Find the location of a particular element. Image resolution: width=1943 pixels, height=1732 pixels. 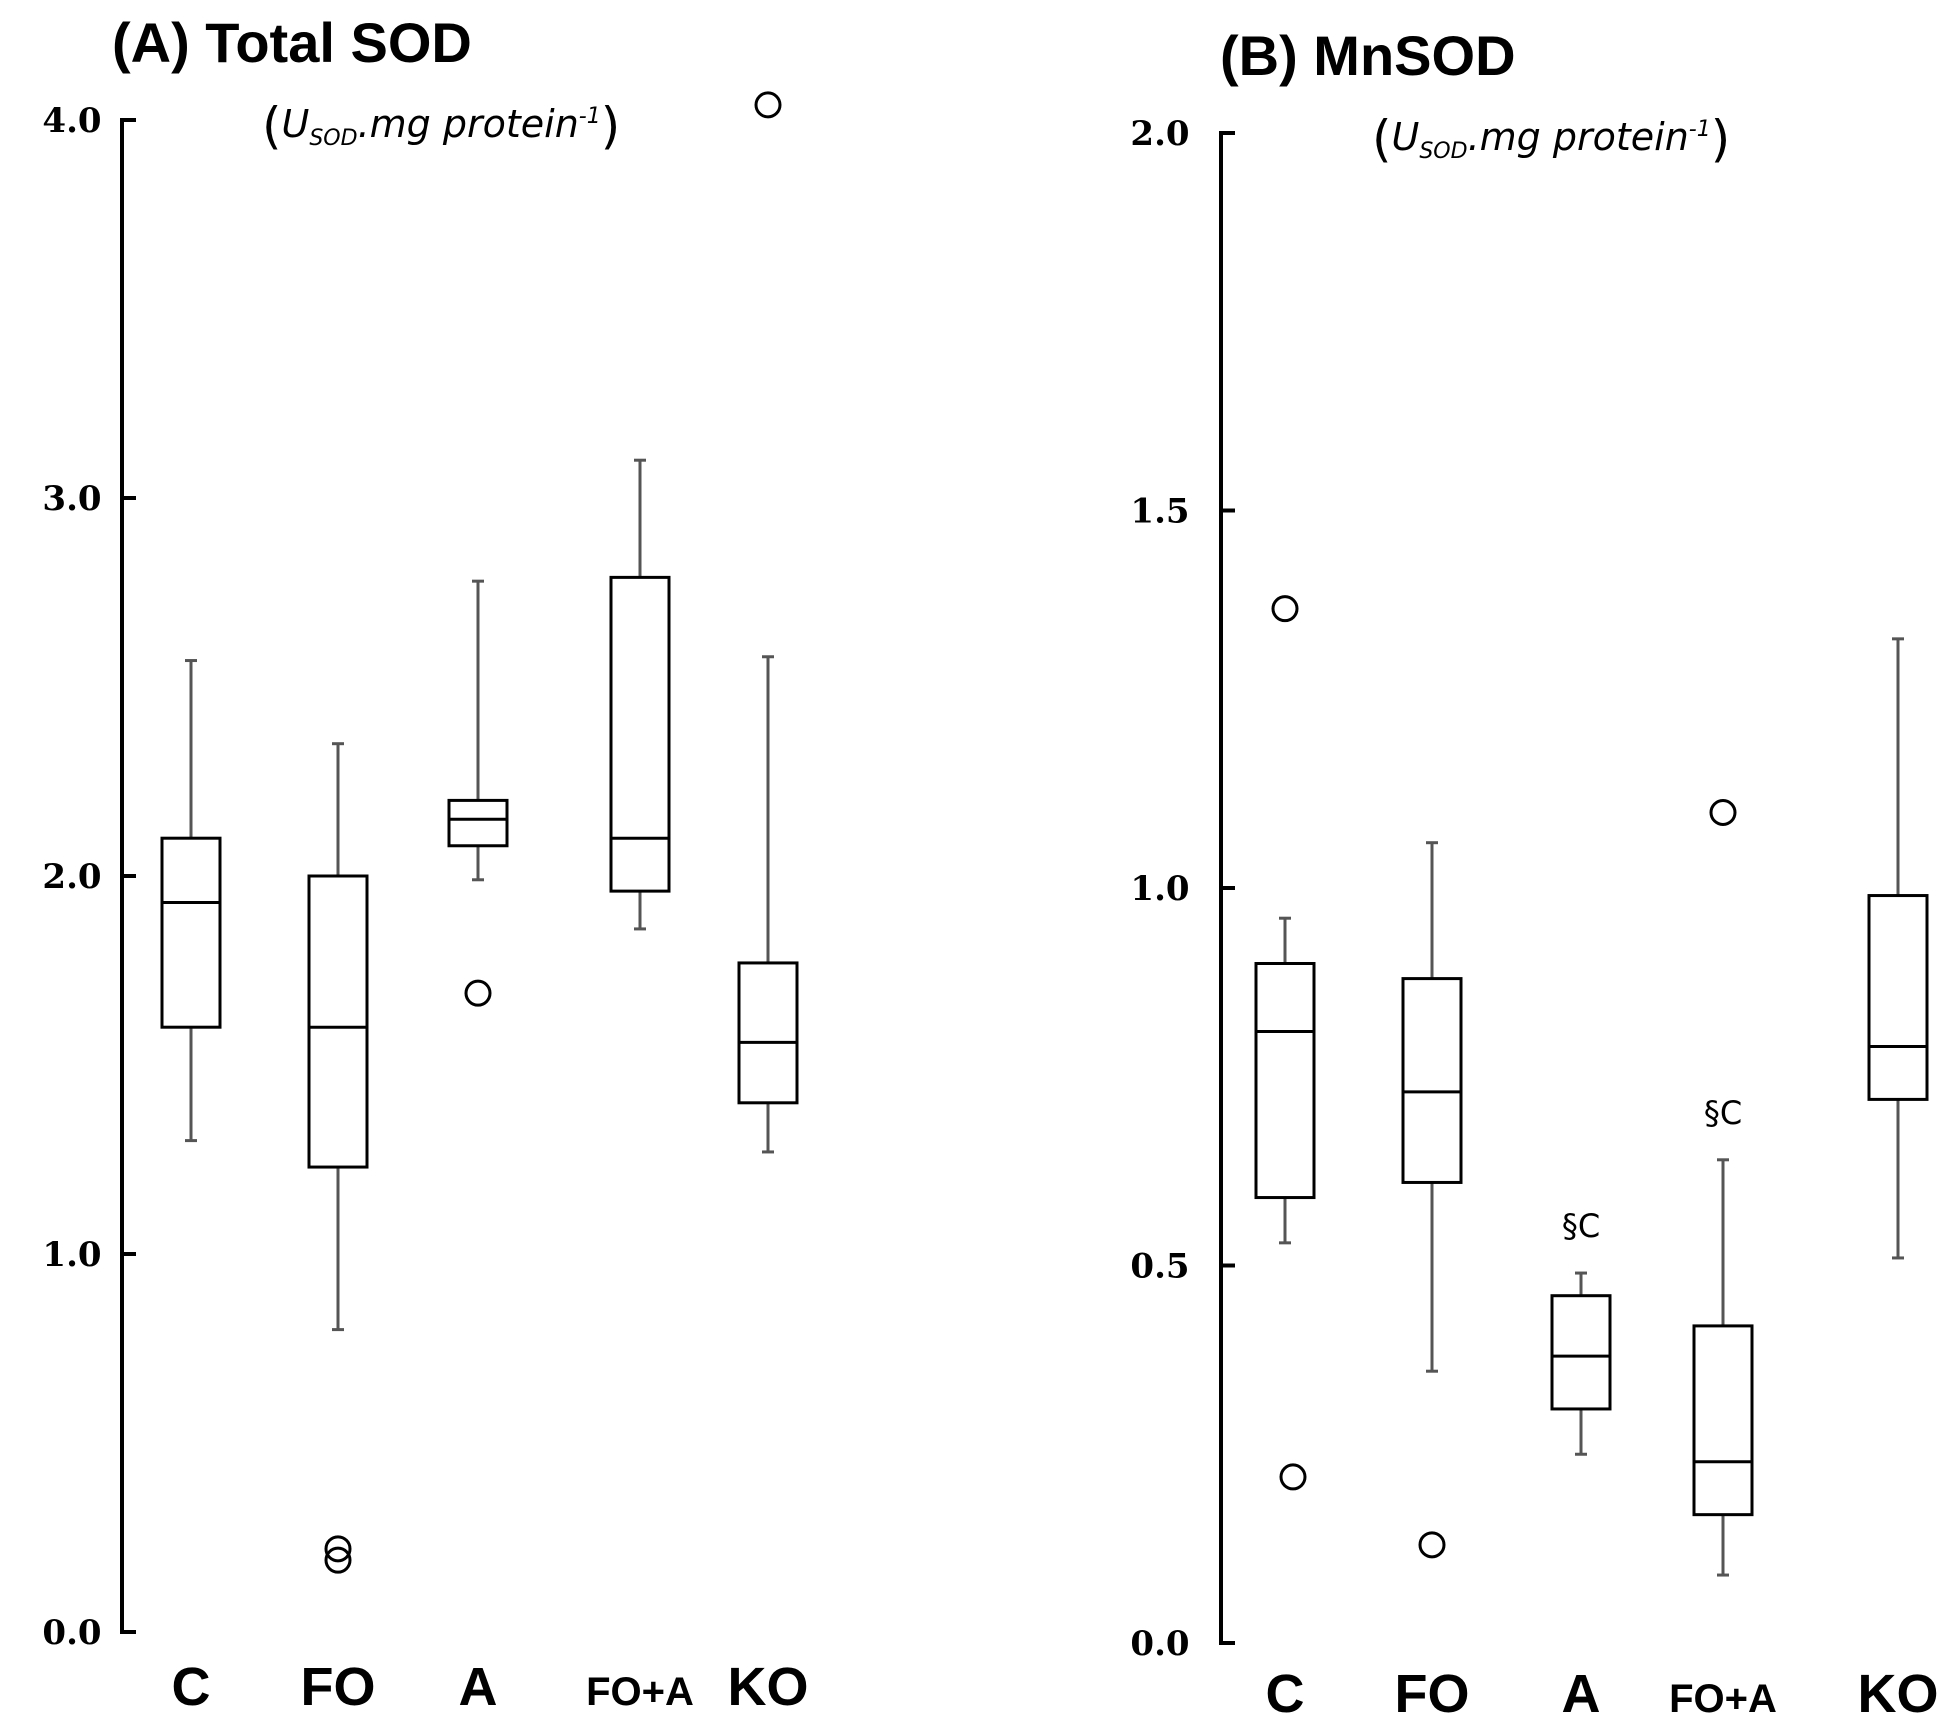

chart-title: (A) Total SOD is located at coordinates (292, 42).